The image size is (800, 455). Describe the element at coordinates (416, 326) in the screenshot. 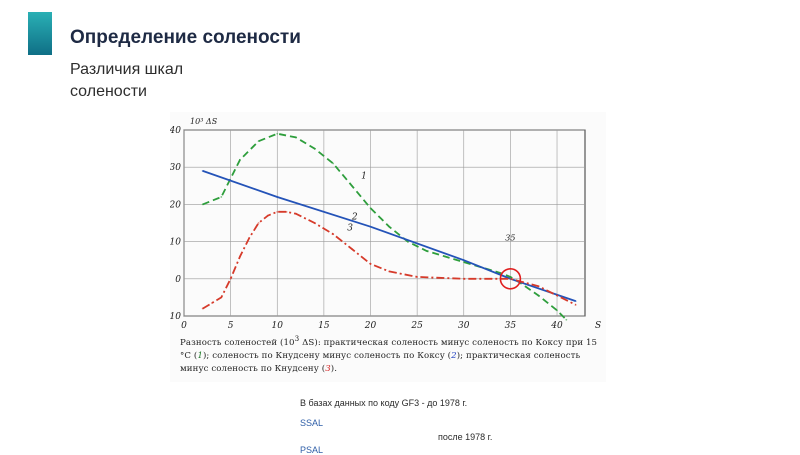

I see `x-tick-label: 25` at that location.